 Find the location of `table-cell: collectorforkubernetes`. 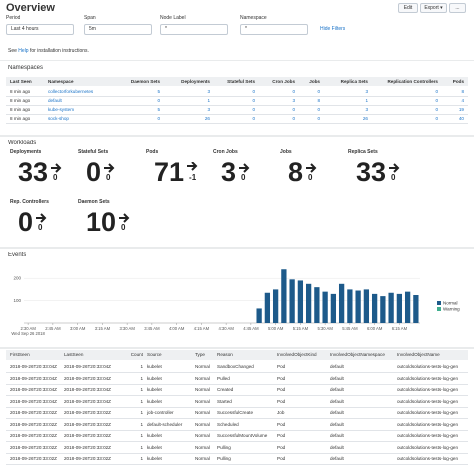

table-cell: collectorforkubernetes is located at coordinates (71, 91).